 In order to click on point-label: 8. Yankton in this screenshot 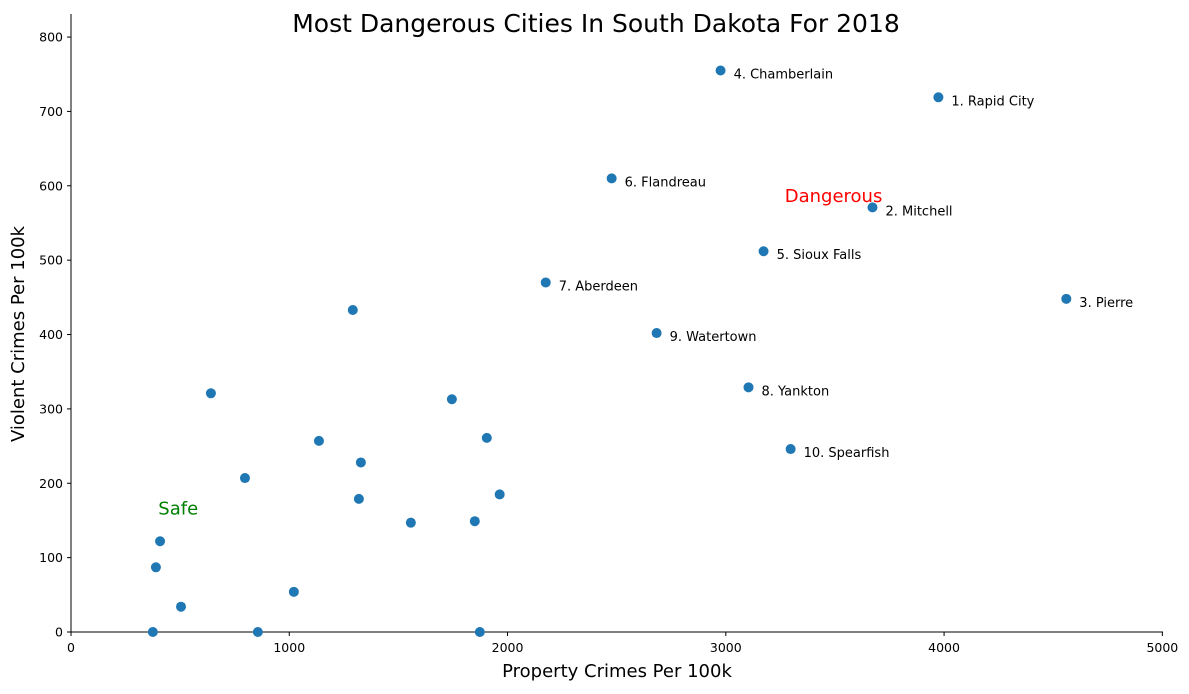, I will do `click(796, 391)`.